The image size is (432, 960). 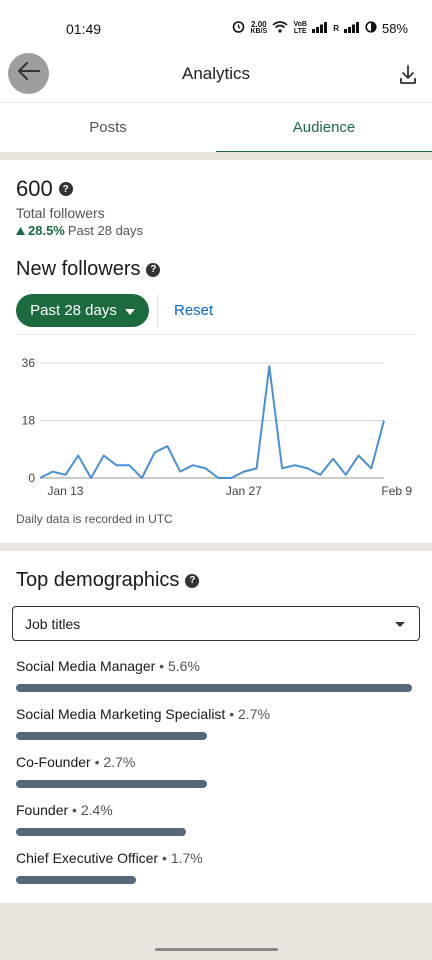 I want to click on y-tick-label: 18, so click(x=29, y=421).